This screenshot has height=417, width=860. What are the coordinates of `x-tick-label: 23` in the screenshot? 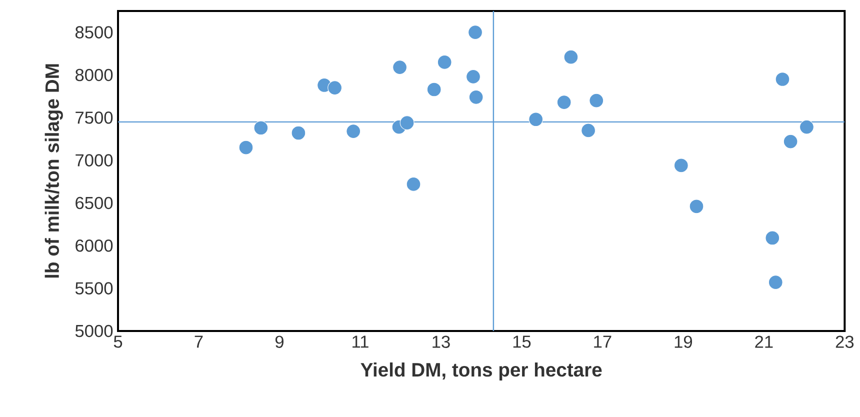 It's located at (845, 342).